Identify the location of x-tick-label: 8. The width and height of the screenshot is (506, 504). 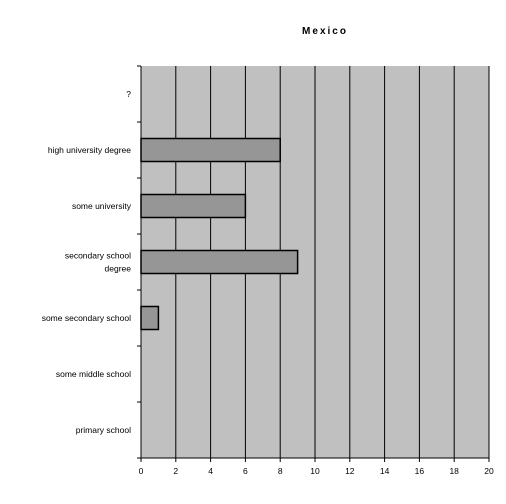
(280, 471).